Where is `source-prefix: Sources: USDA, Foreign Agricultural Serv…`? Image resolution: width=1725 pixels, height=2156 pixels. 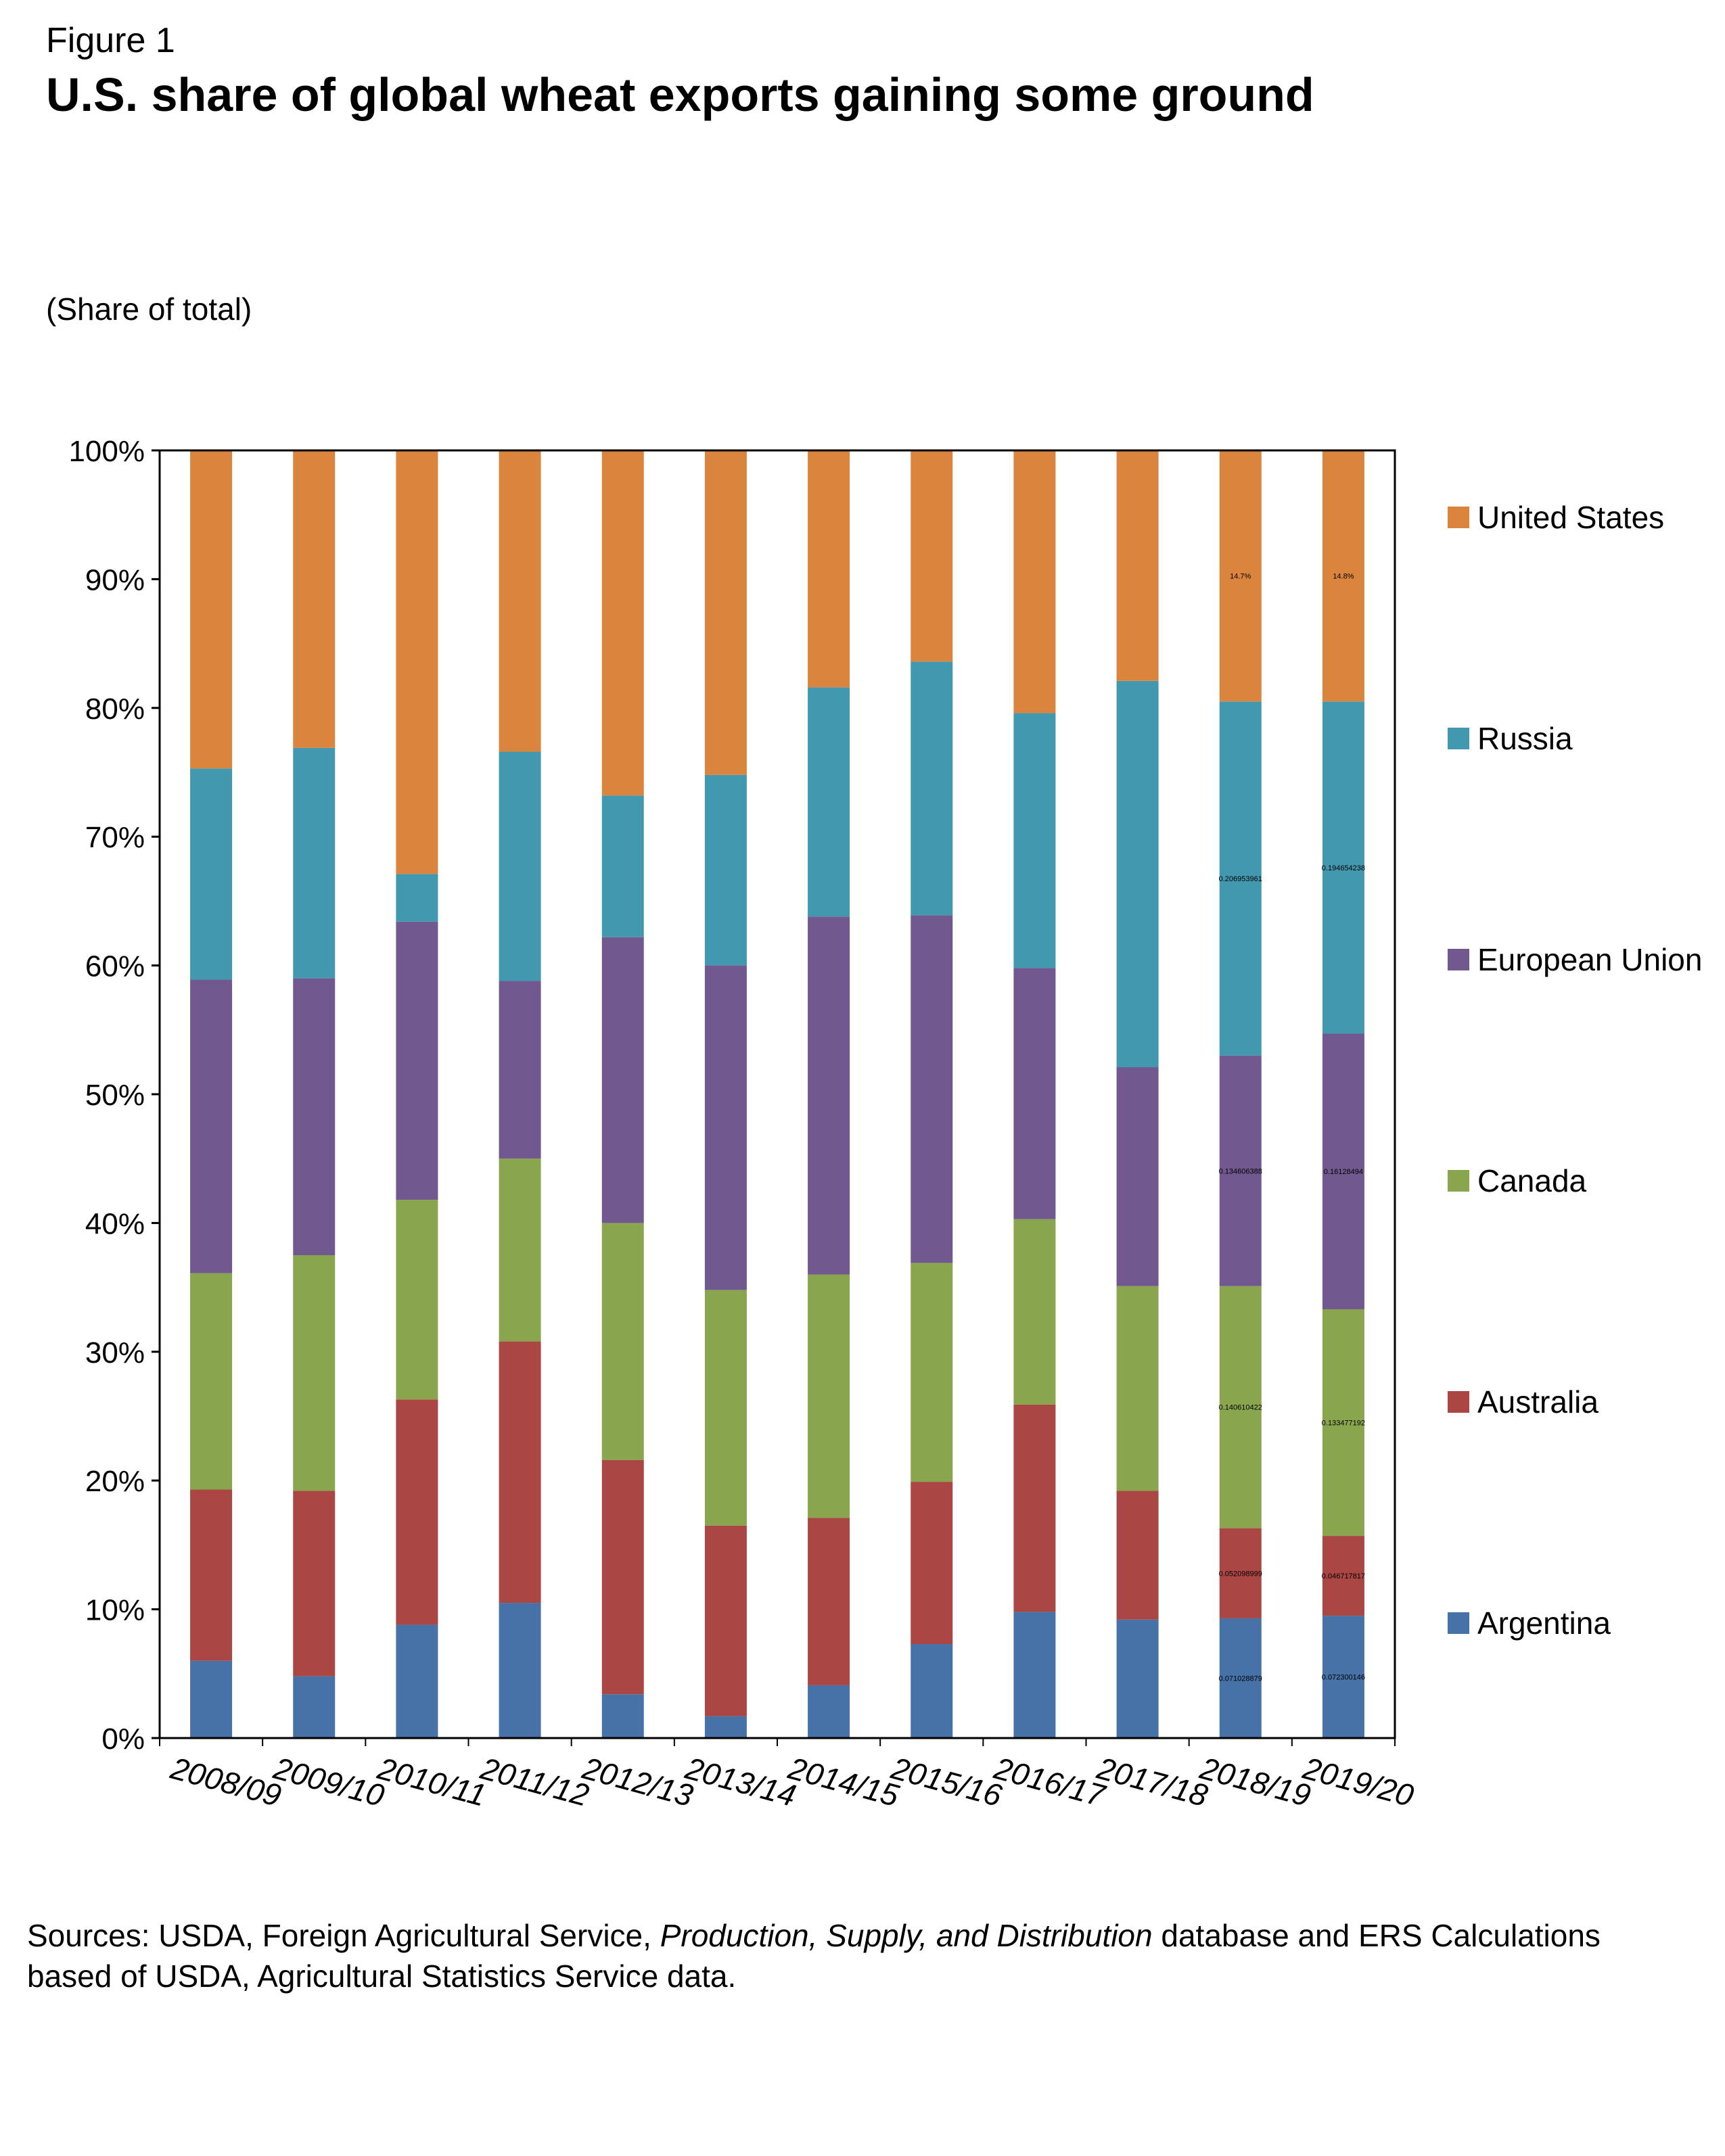 source-prefix: Sources: USDA, Foreign Agricultural Serv… is located at coordinates (343, 1935).